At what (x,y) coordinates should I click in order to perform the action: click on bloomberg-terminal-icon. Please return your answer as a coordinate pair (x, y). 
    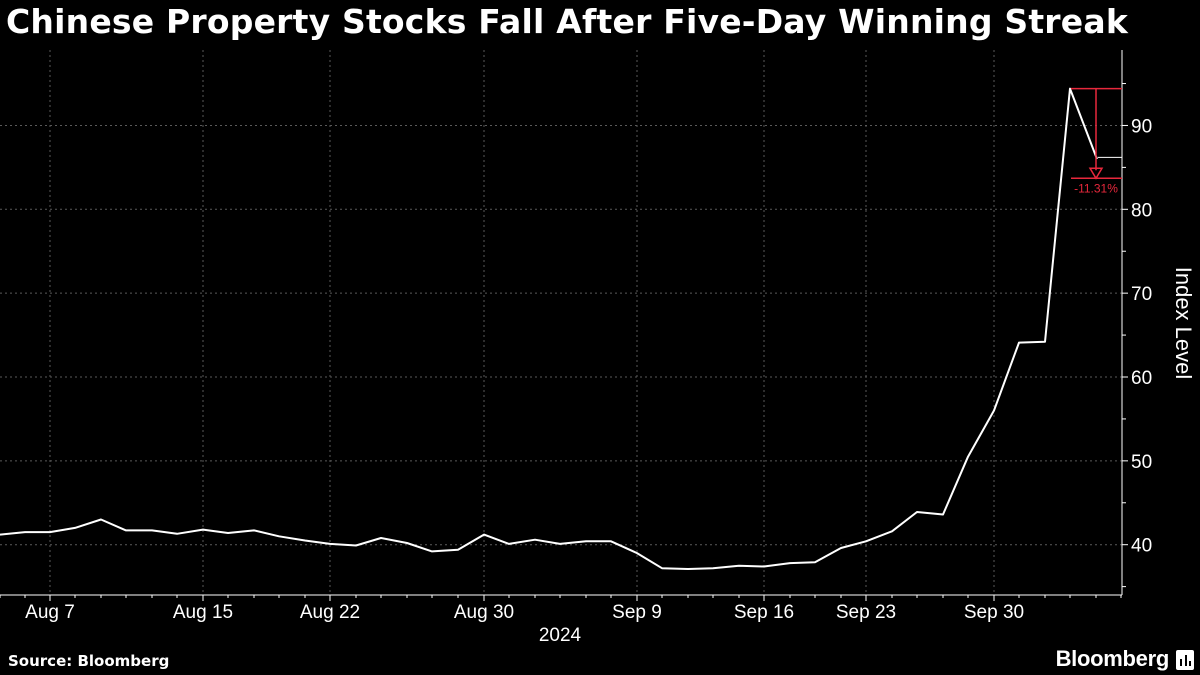
    Looking at the image, I should click on (1185, 660).